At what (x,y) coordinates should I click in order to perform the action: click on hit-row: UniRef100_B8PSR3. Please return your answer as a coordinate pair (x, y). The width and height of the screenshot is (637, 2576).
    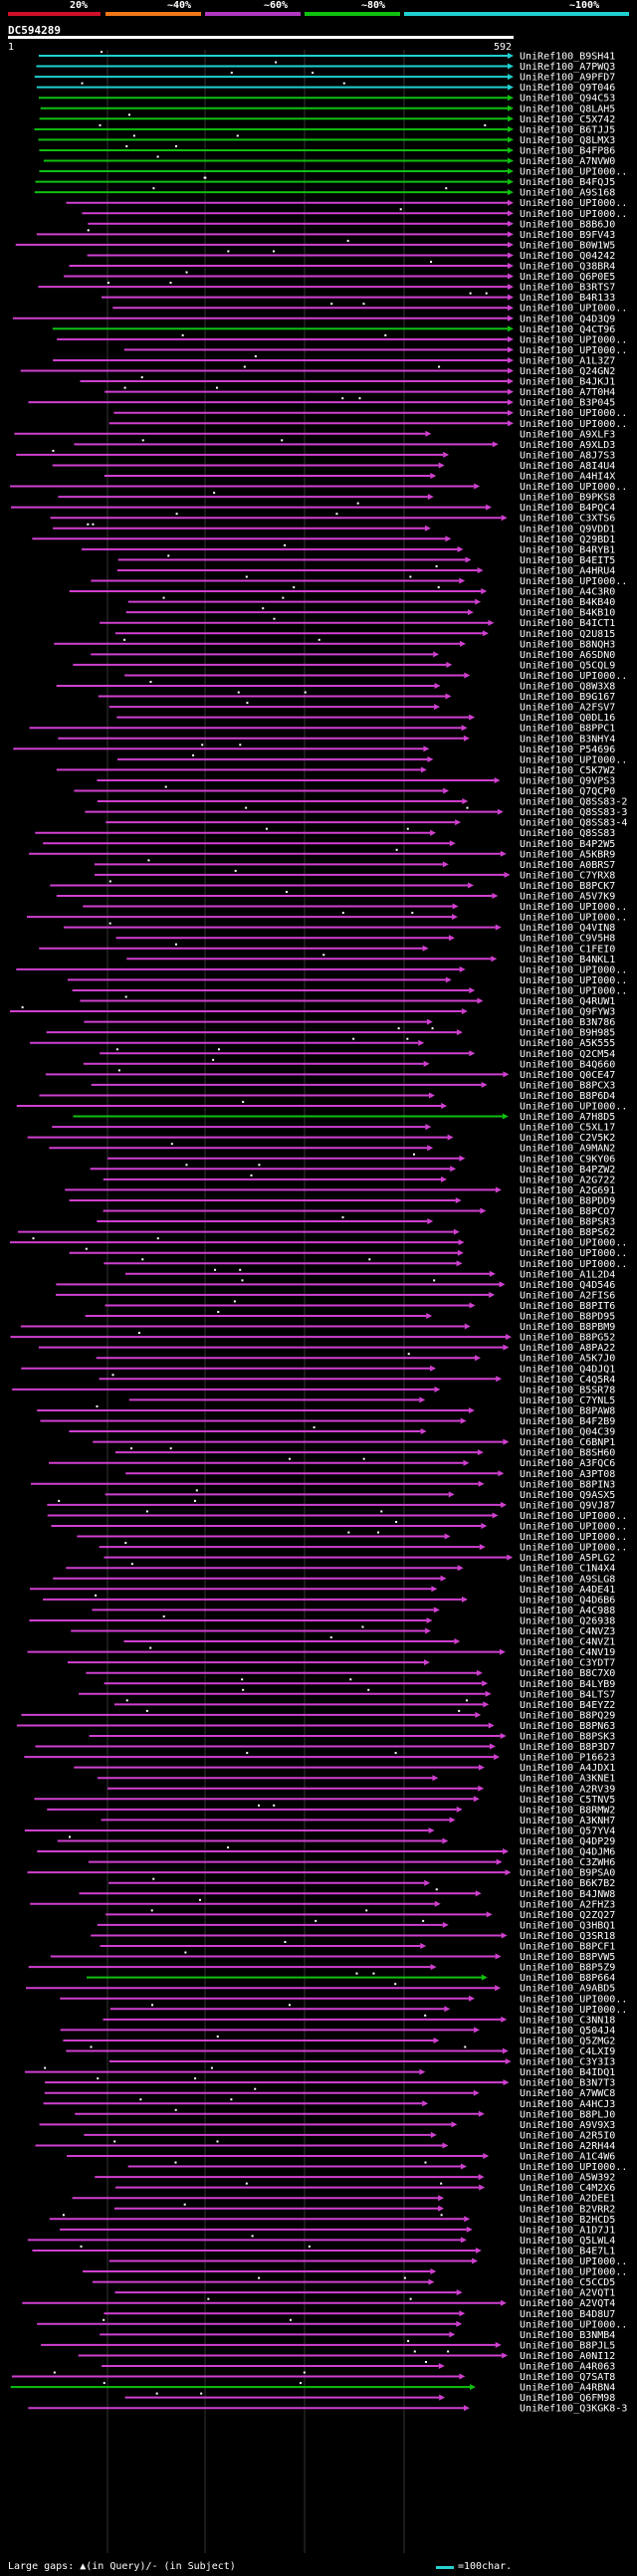
    Looking at the image, I should click on (356, 1222).